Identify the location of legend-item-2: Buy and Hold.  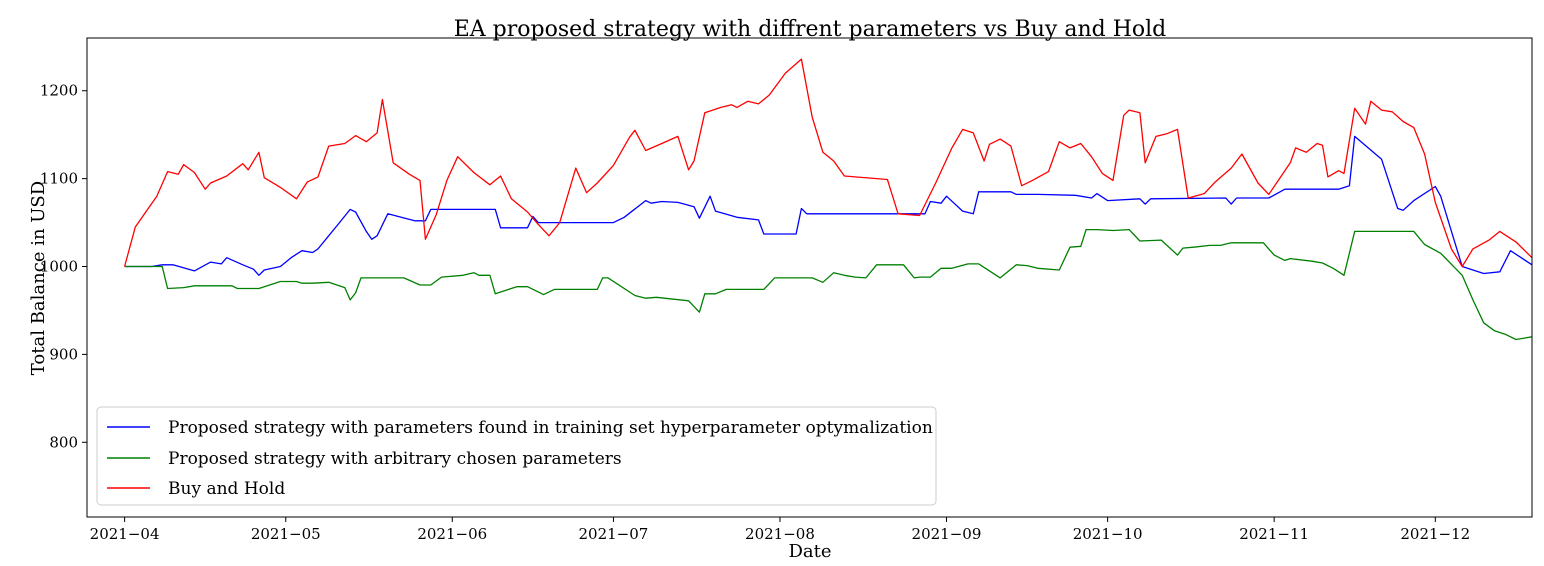
(196, 489).